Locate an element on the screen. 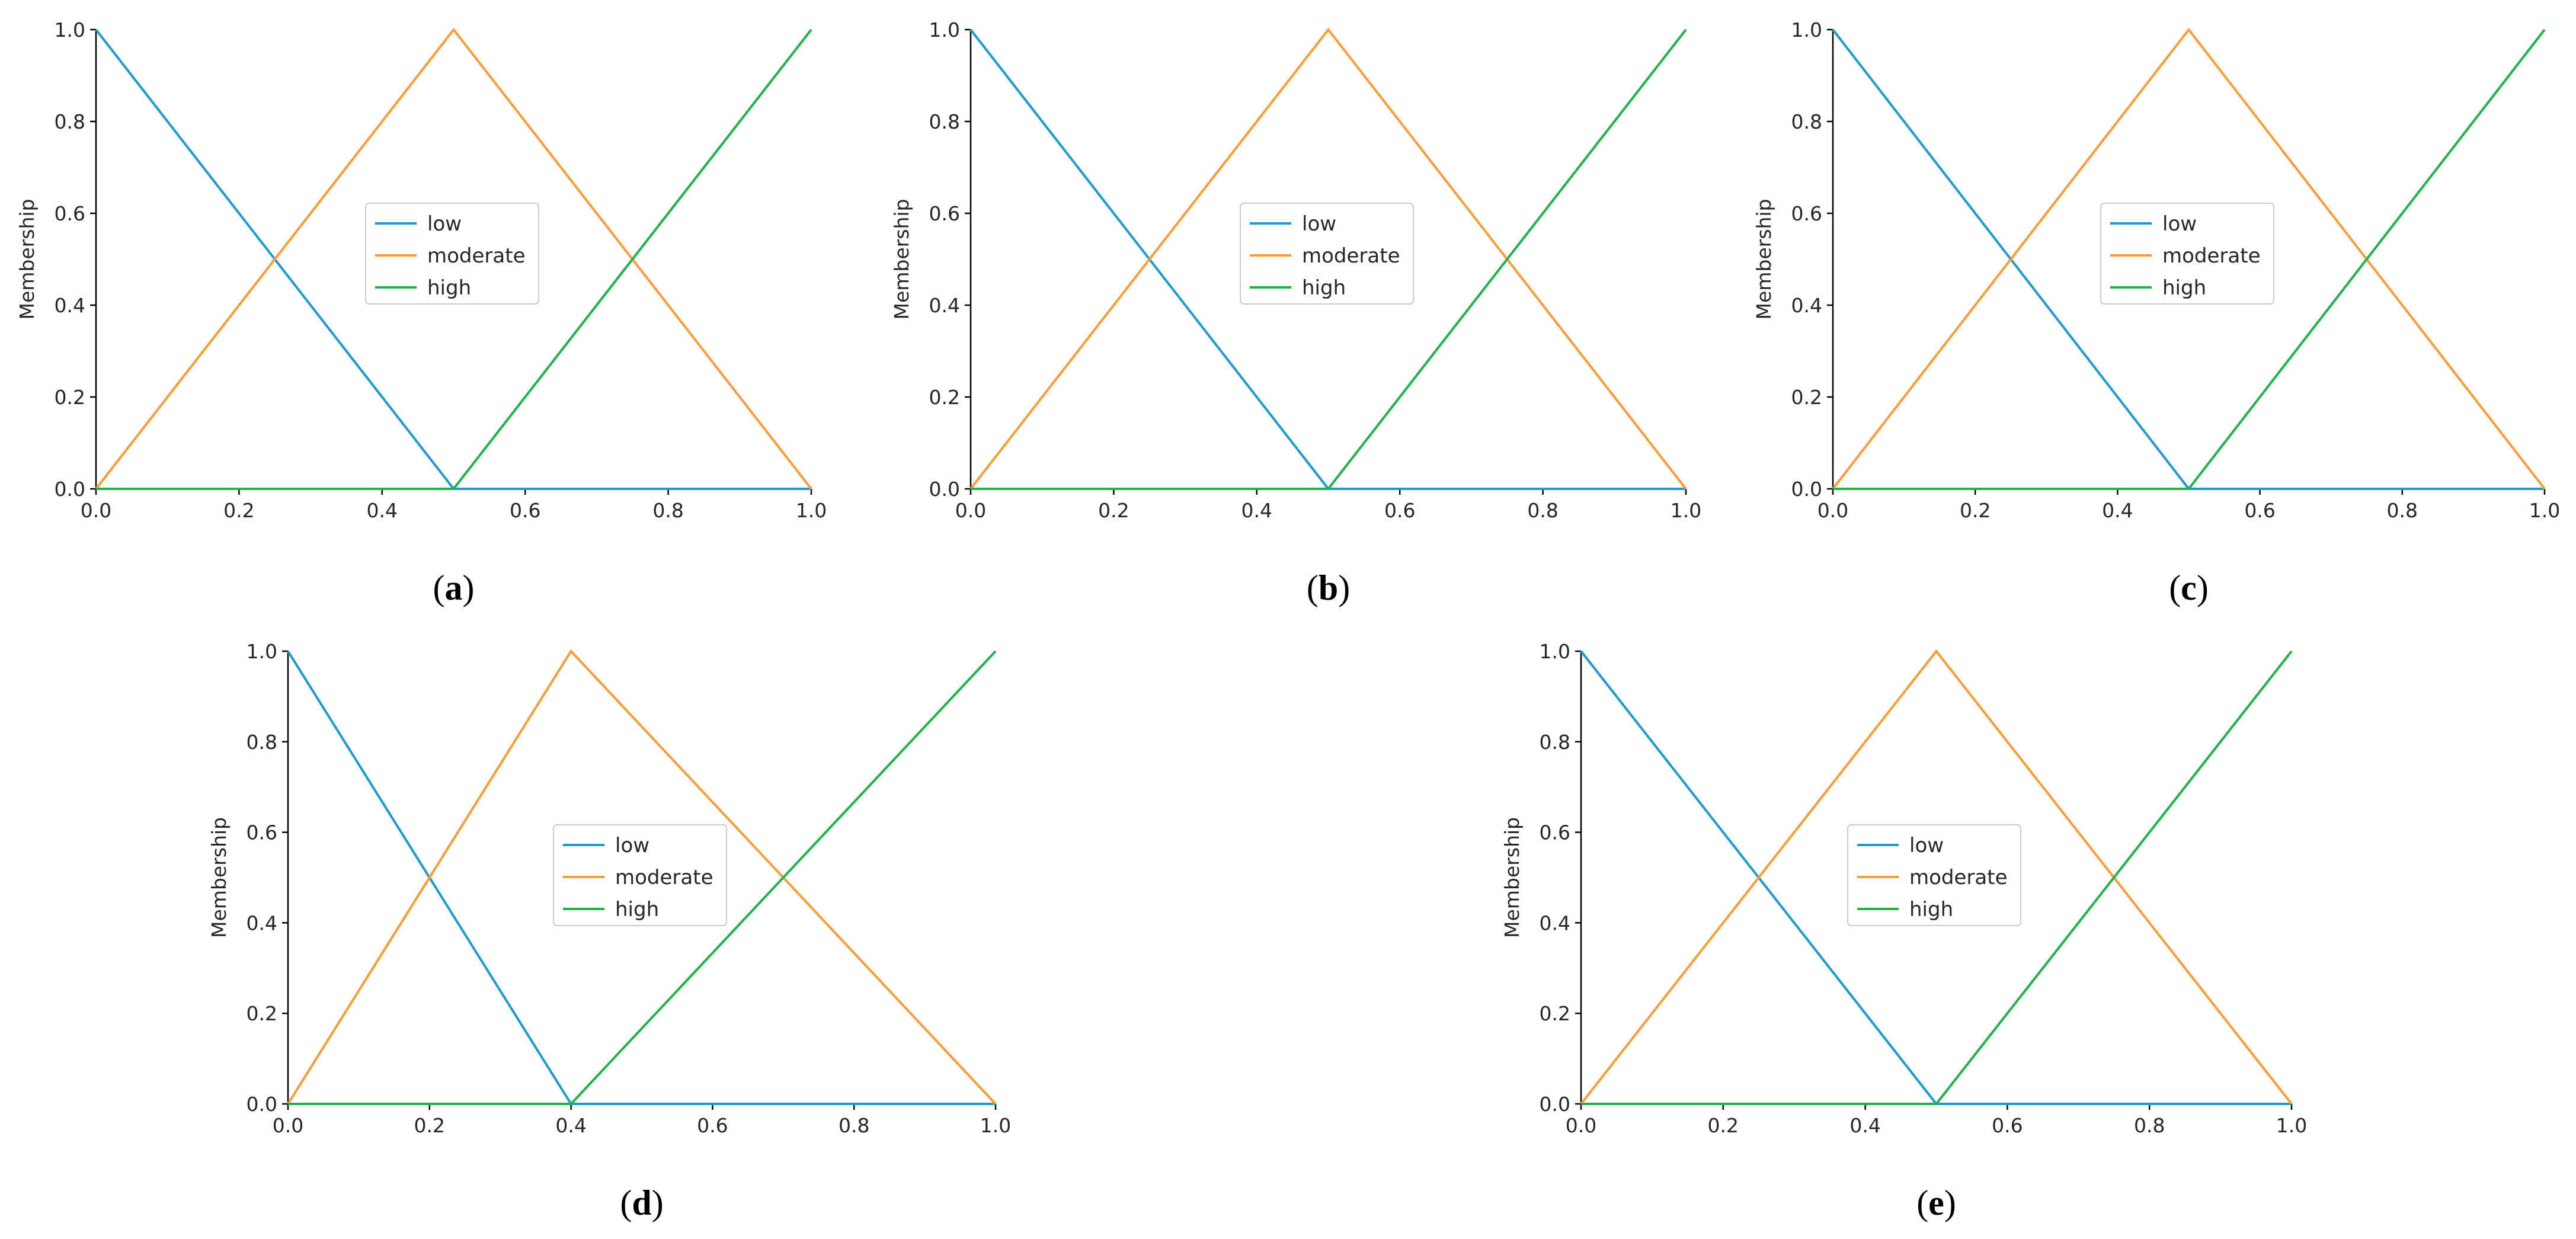 Image resolution: width=2576 pixels, height=1239 pixels. caption-letter: e is located at coordinates (1936, 1202).